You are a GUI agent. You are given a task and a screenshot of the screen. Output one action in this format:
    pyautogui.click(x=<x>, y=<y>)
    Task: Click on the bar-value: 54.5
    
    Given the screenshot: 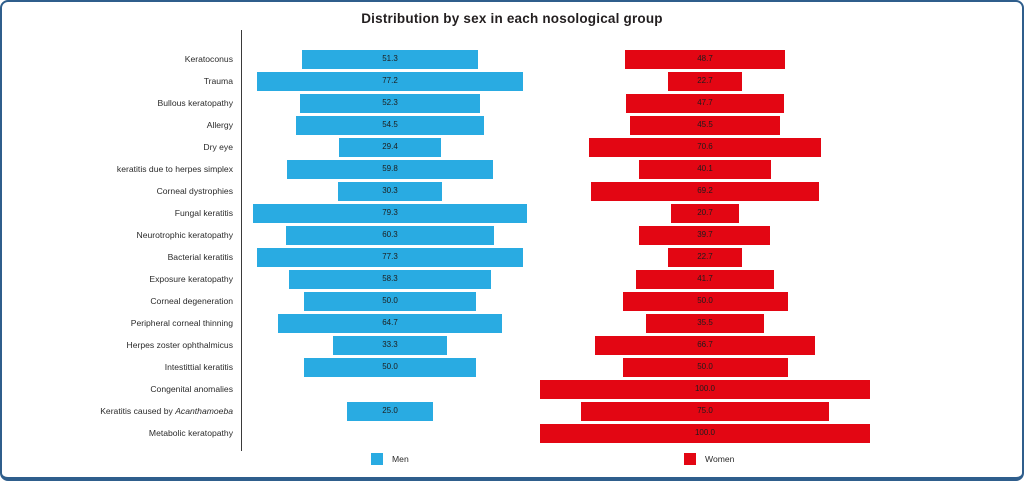 What is the action you would take?
    pyautogui.click(x=390, y=124)
    